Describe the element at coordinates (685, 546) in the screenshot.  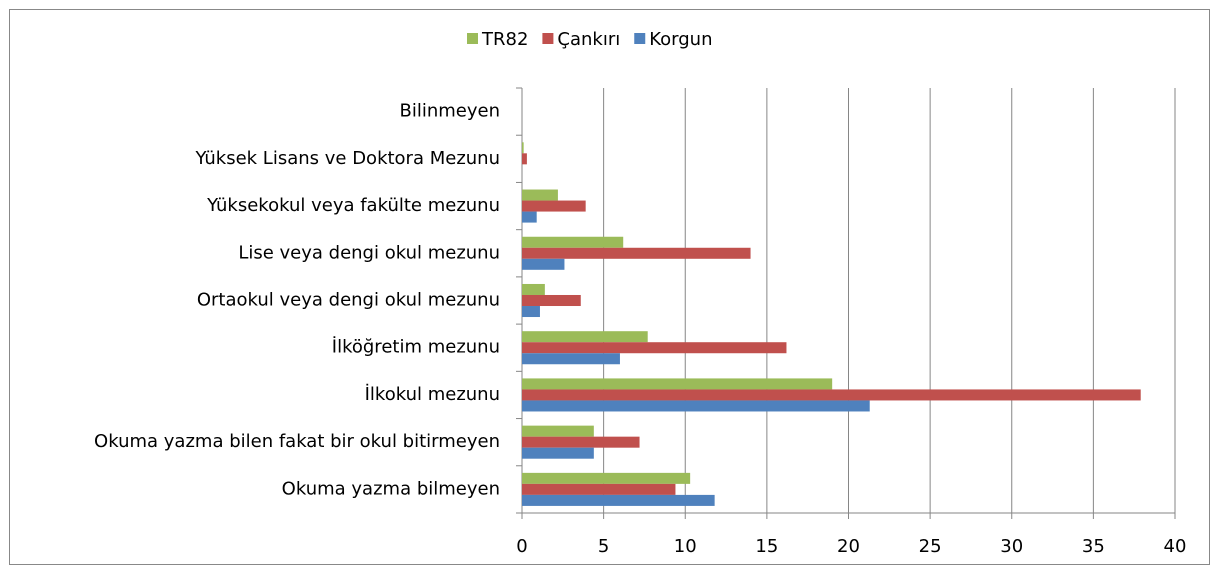
I see `x-tick-label: 10` at that location.